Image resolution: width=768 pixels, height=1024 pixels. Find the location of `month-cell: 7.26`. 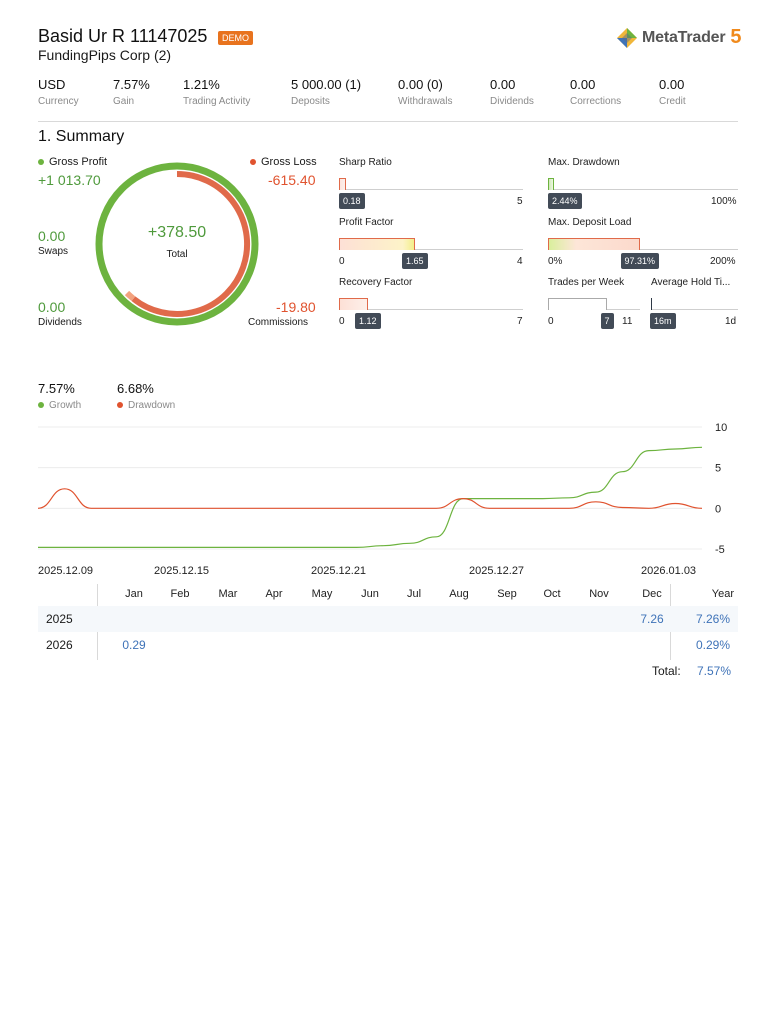

month-cell: 7.26 is located at coordinates (652, 619).